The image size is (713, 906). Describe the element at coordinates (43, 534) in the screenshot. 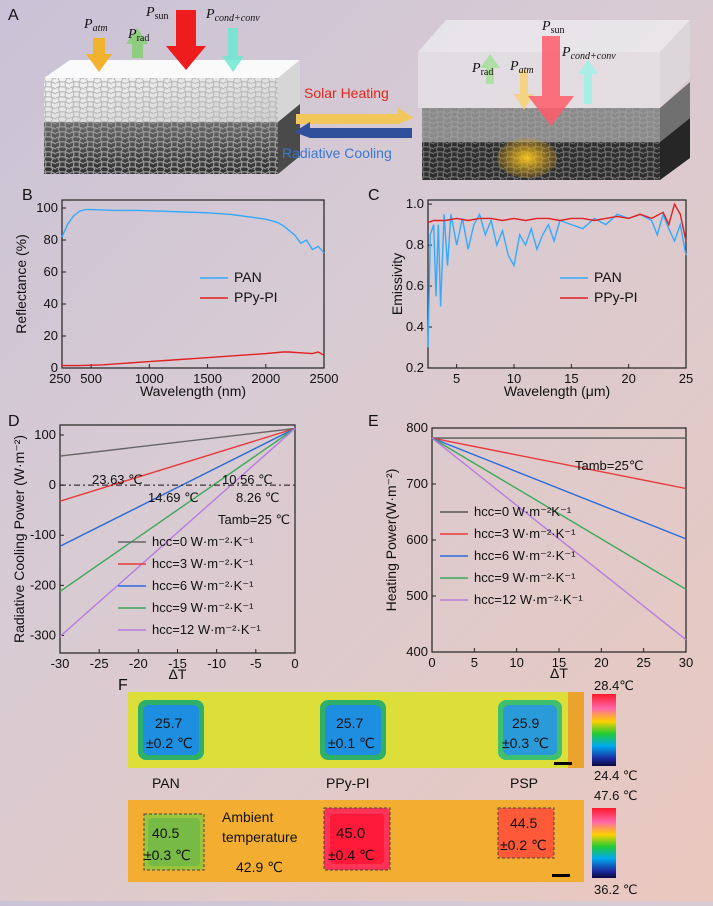

I see `y-tick-label: -100` at that location.